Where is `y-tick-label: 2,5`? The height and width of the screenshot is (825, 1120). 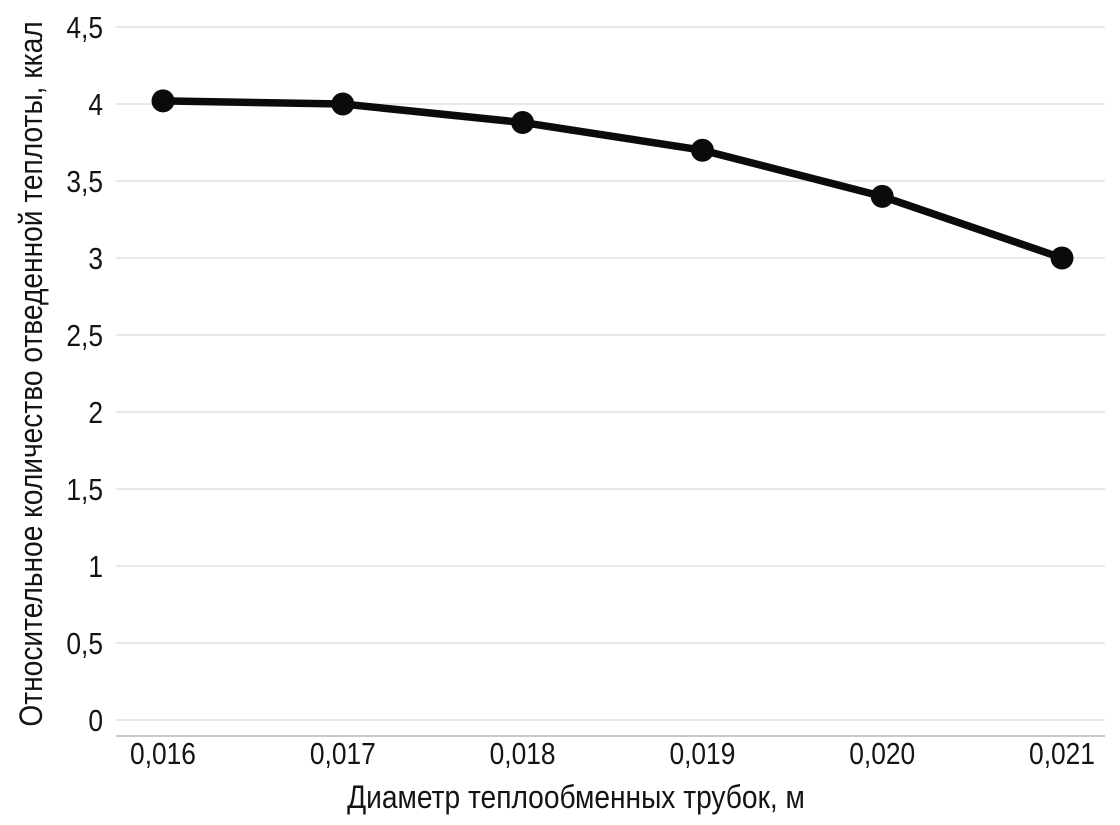 y-tick-label: 2,5 is located at coordinates (84, 336).